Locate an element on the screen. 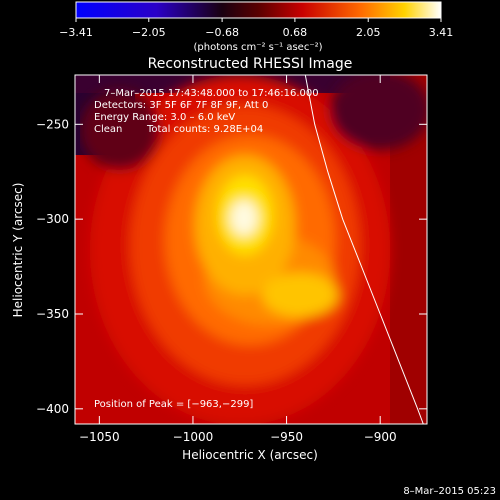 The width and height of the screenshot is (500, 500). x-tick-label: −1050 is located at coordinates (99, 437).